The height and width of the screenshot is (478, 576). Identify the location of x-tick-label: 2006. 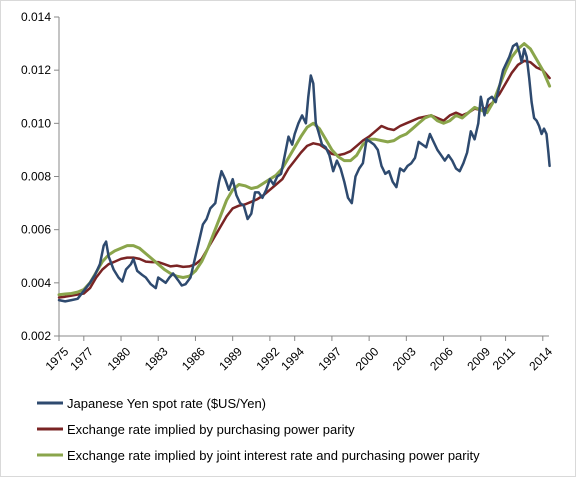
(441, 358).